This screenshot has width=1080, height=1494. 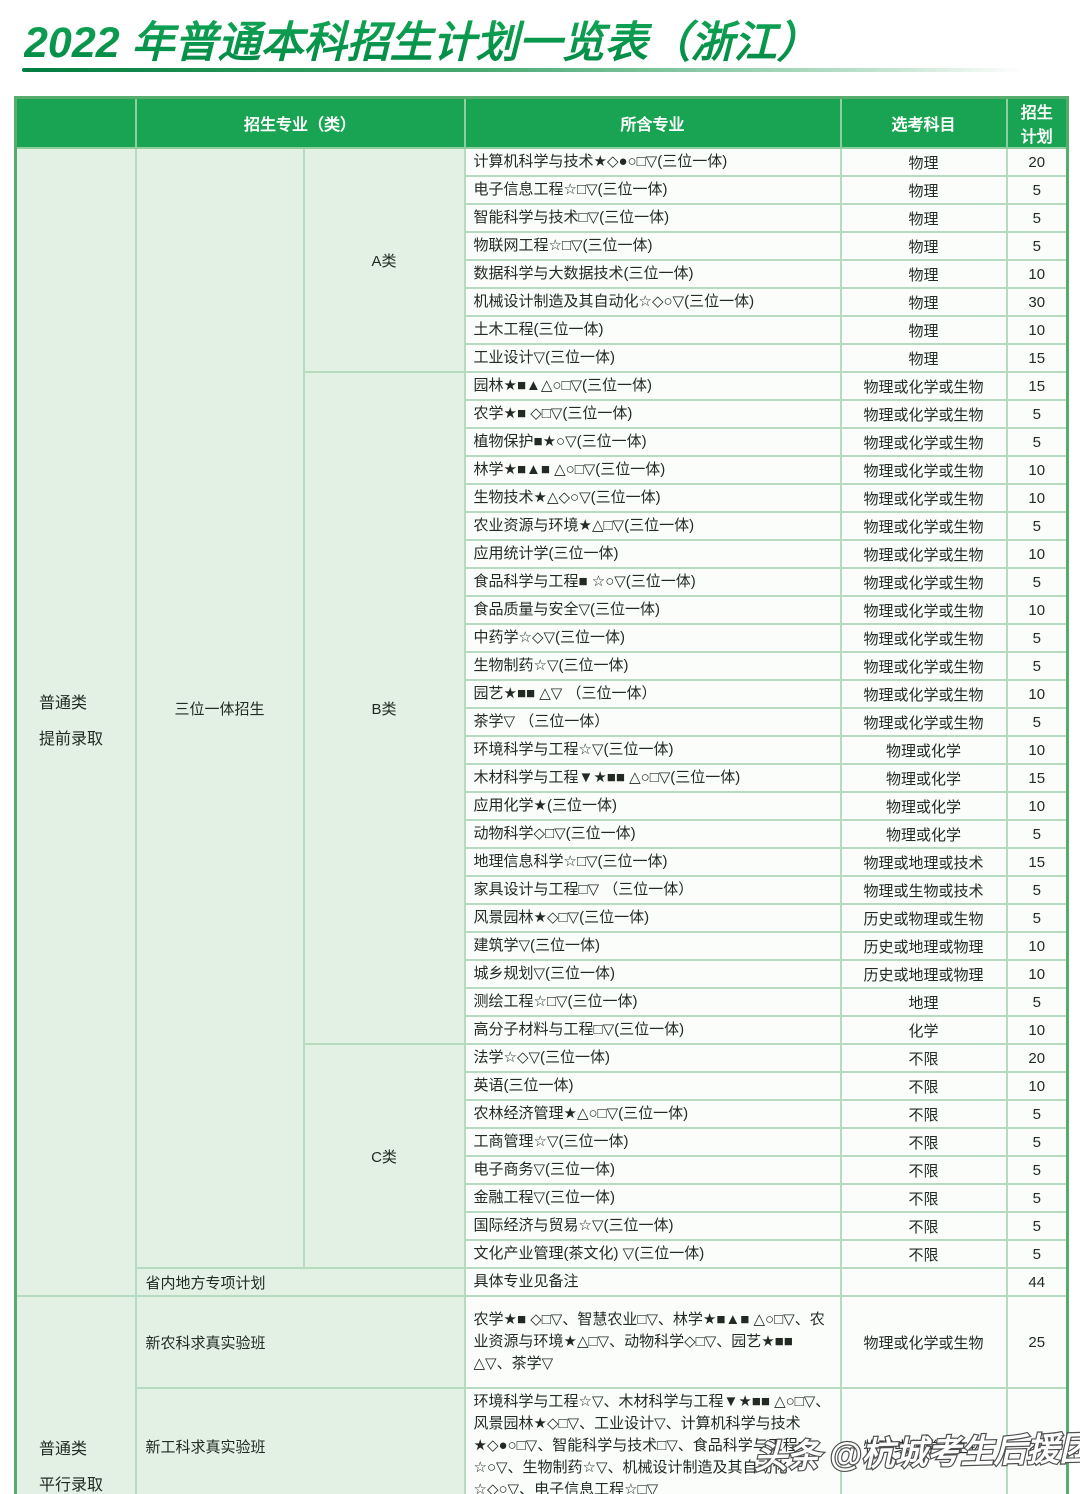 I want to click on major-name-cell: 土木工程(三位一体), so click(x=652, y=330).